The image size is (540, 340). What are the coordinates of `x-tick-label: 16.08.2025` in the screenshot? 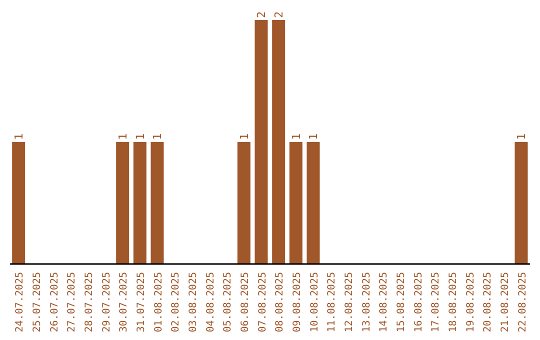 It's located at (418, 302).